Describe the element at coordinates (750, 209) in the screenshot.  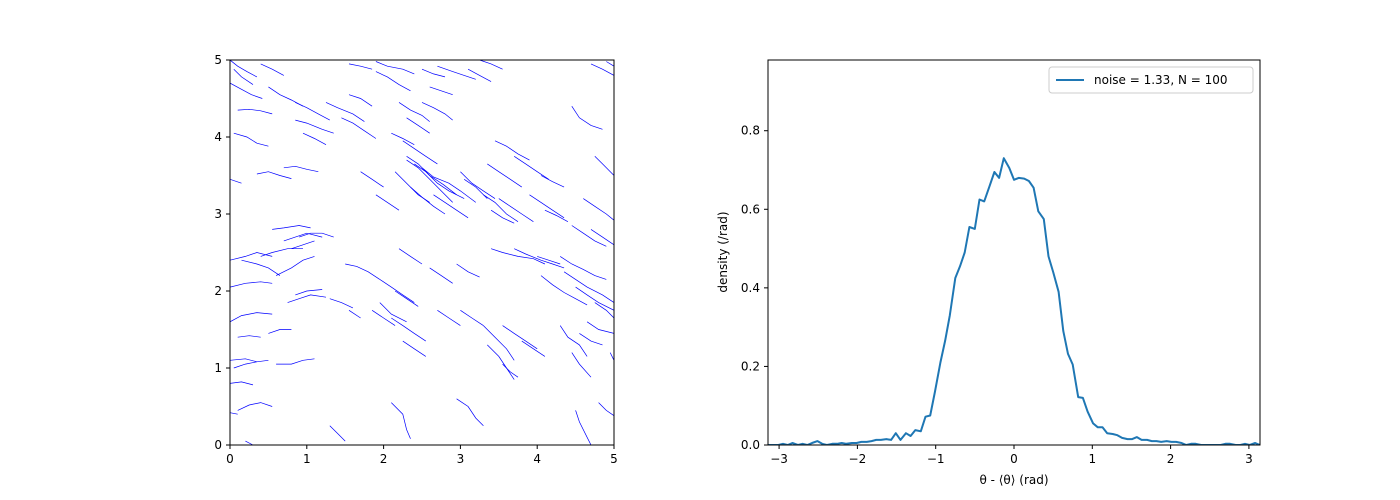
I see `y-tick-label: 0.6` at that location.